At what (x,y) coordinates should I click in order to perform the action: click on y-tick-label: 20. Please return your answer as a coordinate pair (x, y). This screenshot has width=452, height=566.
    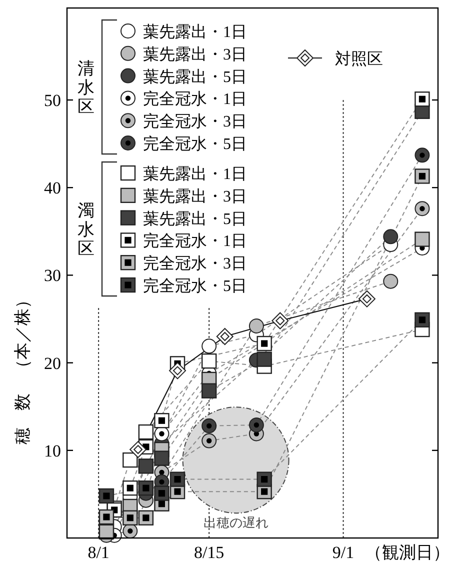
    Looking at the image, I should click on (52, 363).